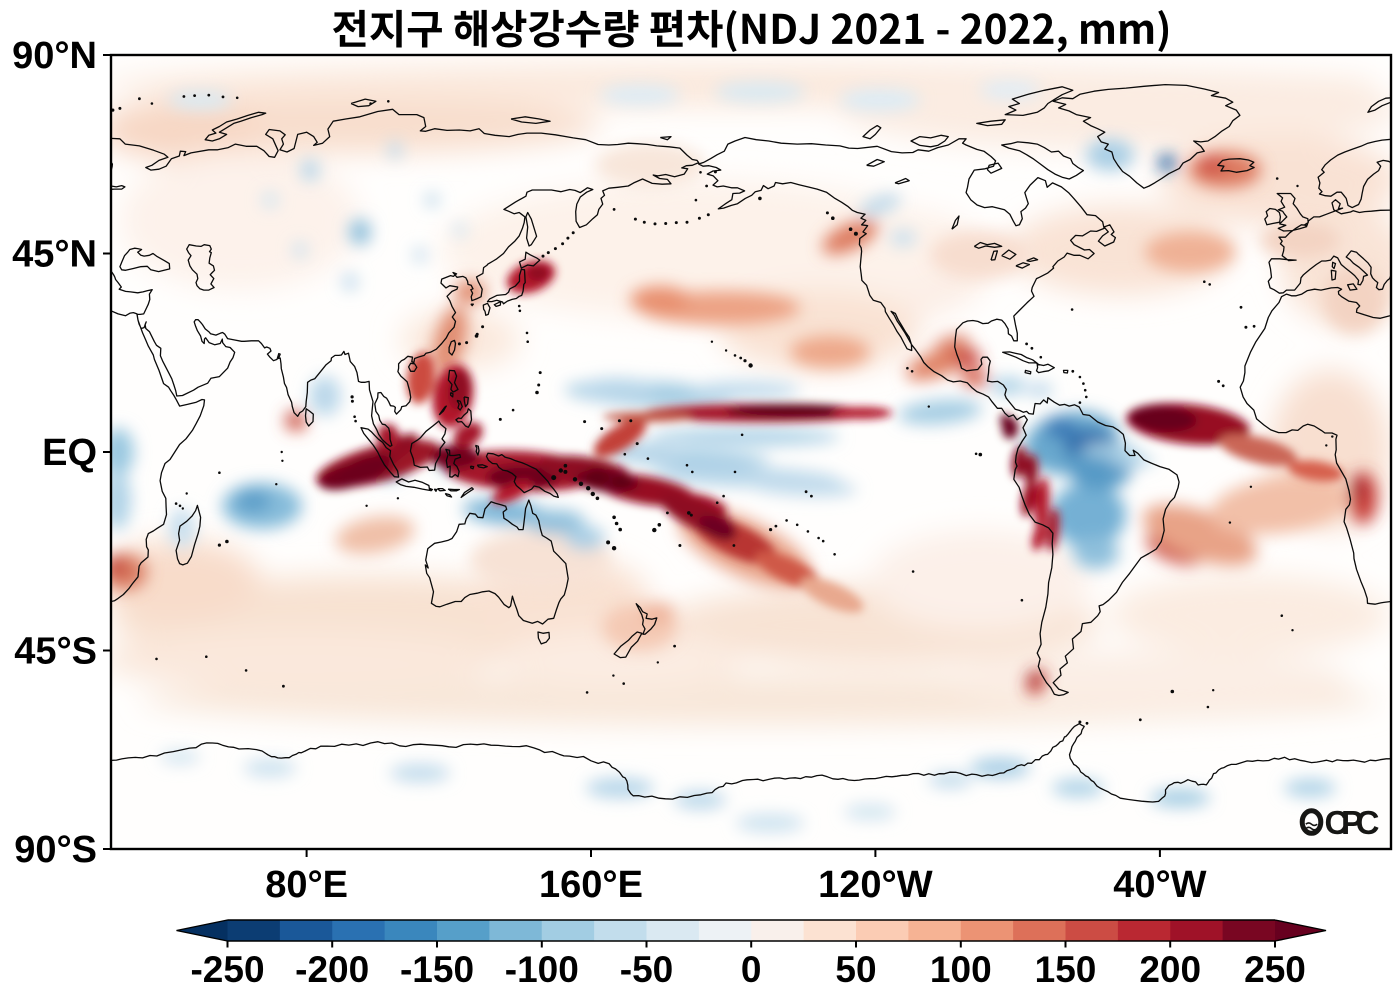  What do you see at coordinates (437, 969) in the screenshot?
I see `svg-text: -150` at bounding box center [437, 969].